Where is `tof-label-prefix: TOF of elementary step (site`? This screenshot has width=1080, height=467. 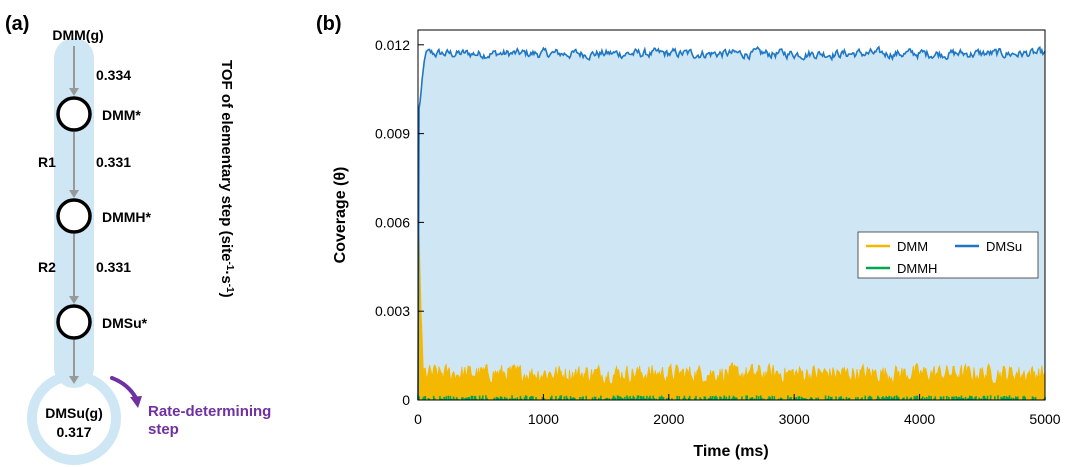
tof-label-prefix: TOF of elementary step (site is located at coordinates (226, 160).